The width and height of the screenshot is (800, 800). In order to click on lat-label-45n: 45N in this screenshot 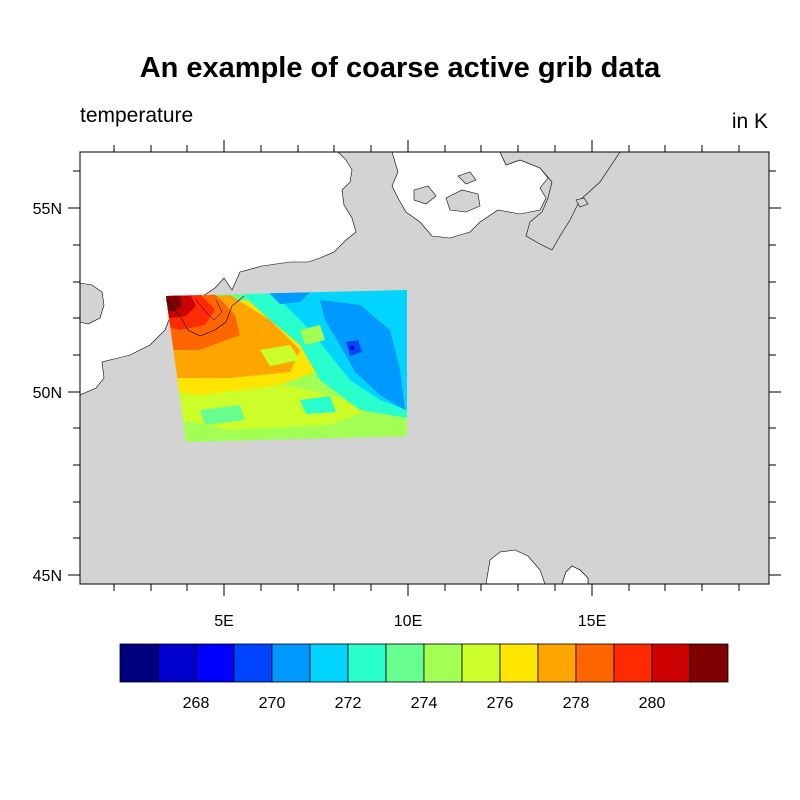, I will do `click(47, 576)`.